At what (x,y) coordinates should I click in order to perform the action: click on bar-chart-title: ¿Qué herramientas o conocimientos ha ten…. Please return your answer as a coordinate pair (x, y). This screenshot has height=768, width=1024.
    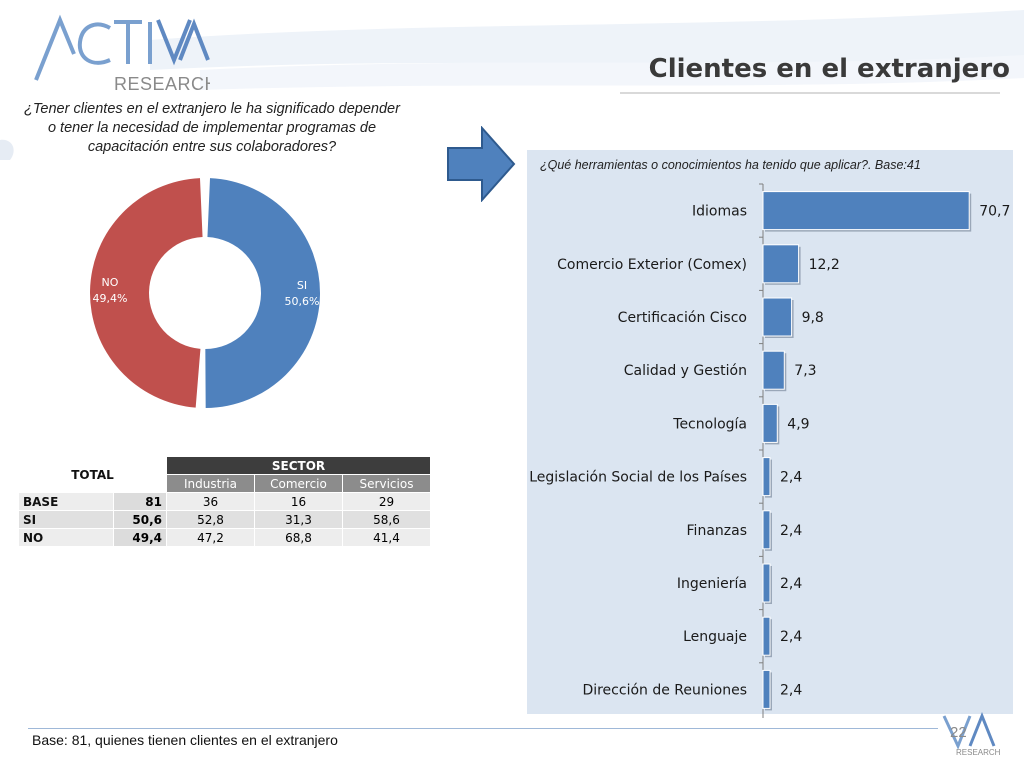
    Looking at the image, I should click on (730, 165).